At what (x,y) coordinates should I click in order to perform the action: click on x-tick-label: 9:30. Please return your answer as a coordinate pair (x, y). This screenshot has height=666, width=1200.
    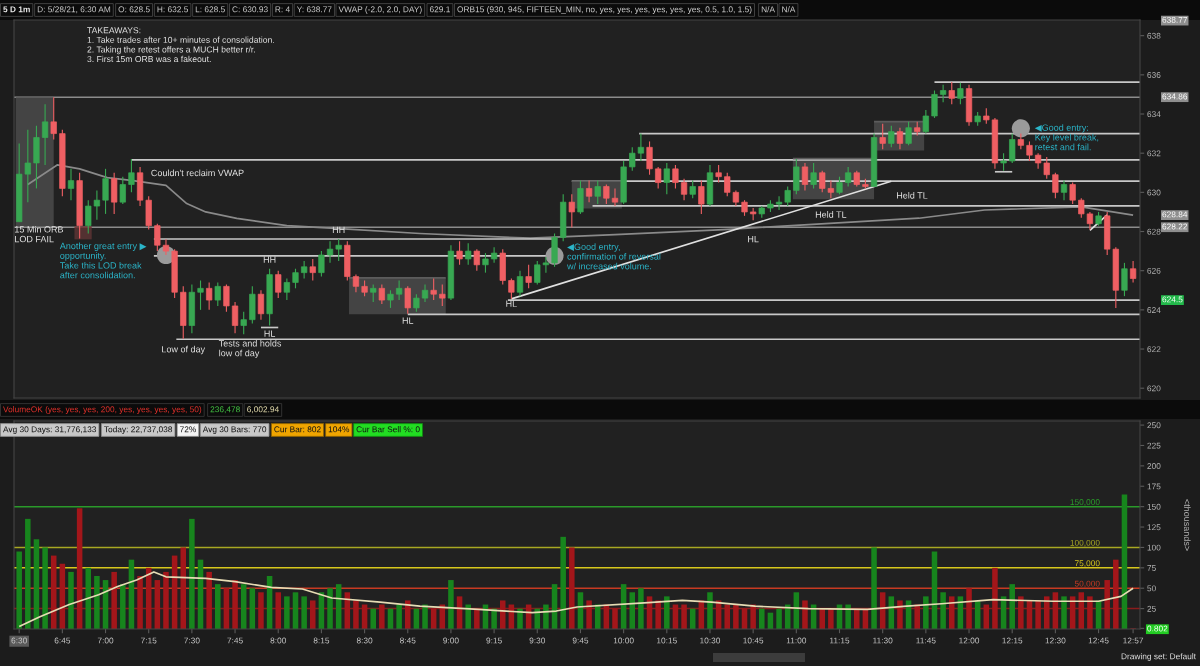
    Looking at the image, I should click on (537, 640).